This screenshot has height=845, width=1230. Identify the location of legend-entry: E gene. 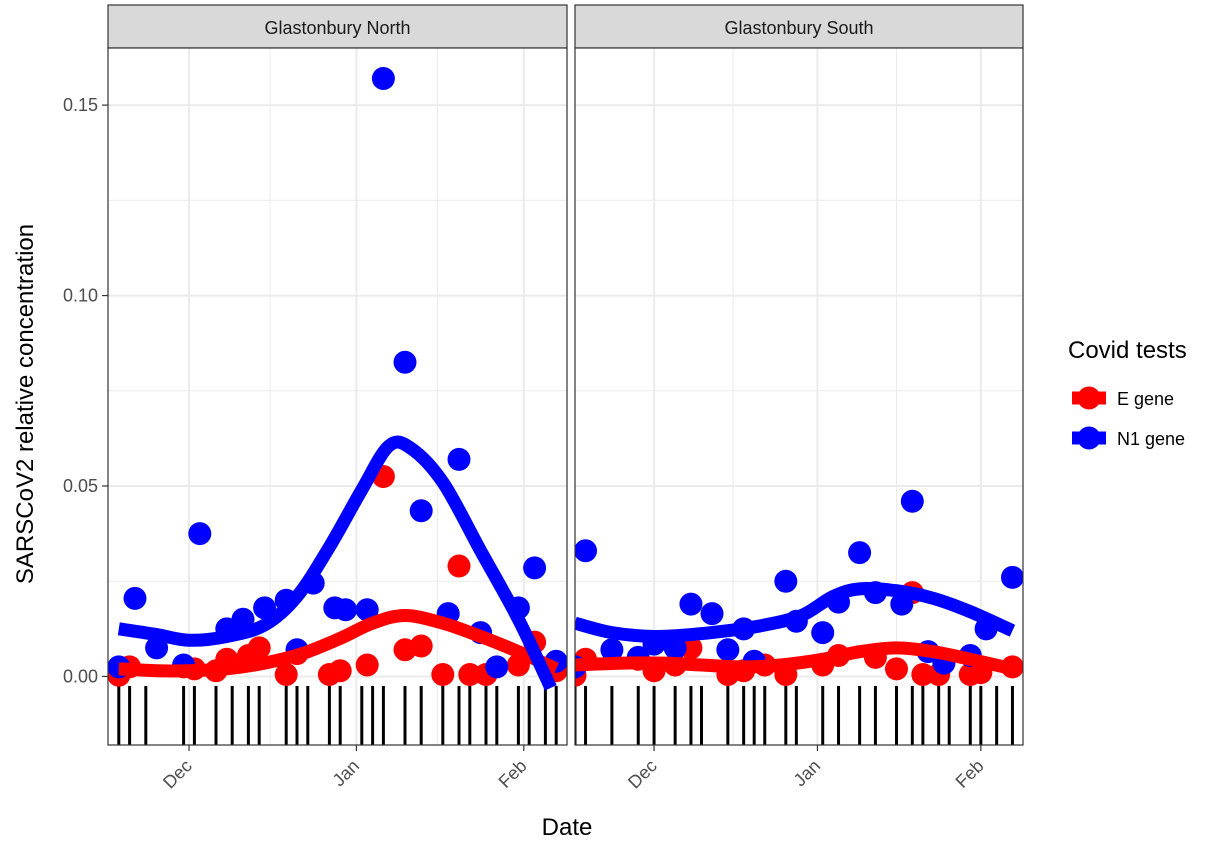
(1123, 398).